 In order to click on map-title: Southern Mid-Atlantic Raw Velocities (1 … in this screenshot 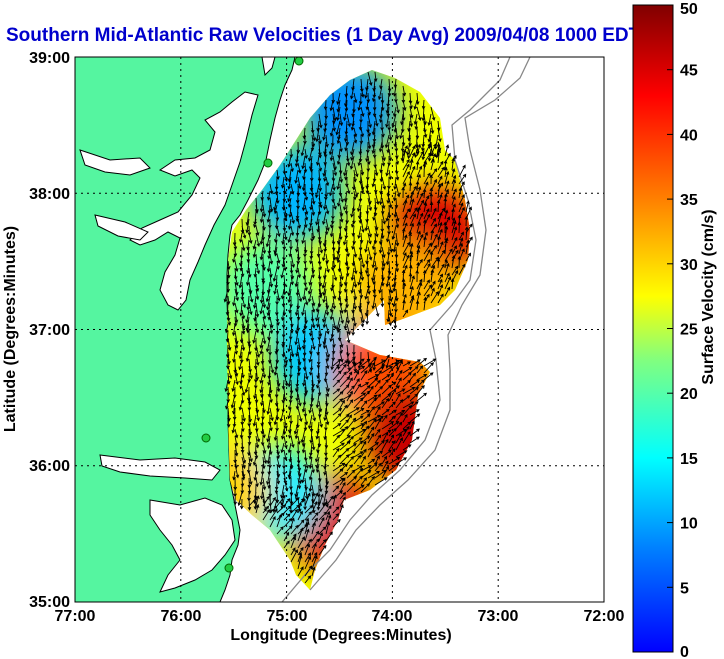, I will do `click(323, 35)`.